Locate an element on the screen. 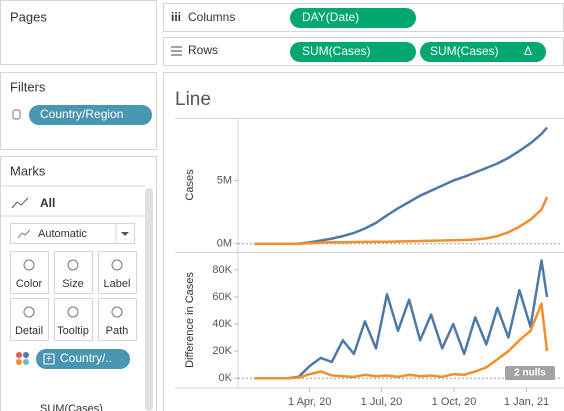 The width and height of the screenshot is (564, 411). columns-pill is located at coordinates (353, 18).